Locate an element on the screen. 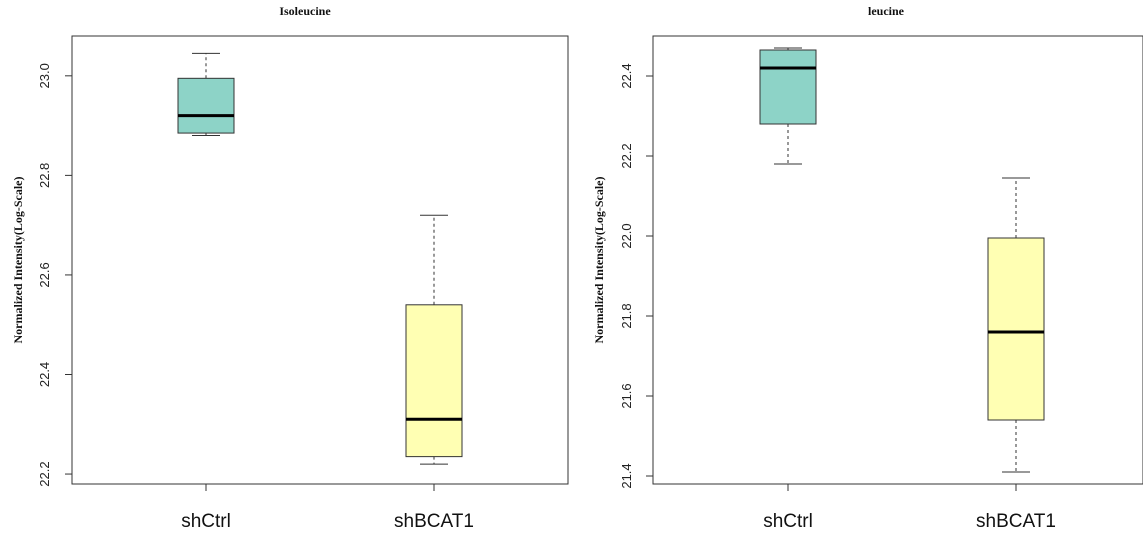 The width and height of the screenshot is (1143, 537). chart-title: Isoleucine is located at coordinates (305, 11).